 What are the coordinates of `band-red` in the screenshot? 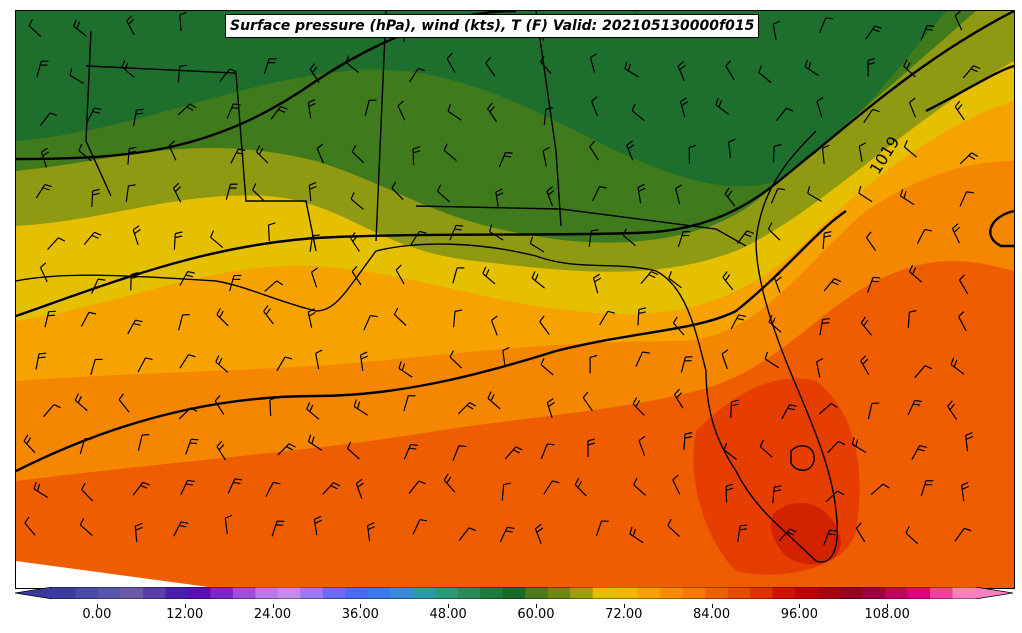 It's located at (805, 533).